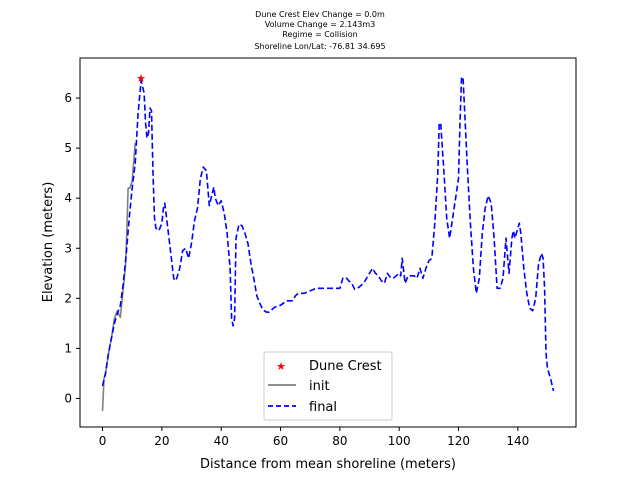  What do you see at coordinates (103, 441) in the screenshot?
I see `x-tick-label: 0` at bounding box center [103, 441].